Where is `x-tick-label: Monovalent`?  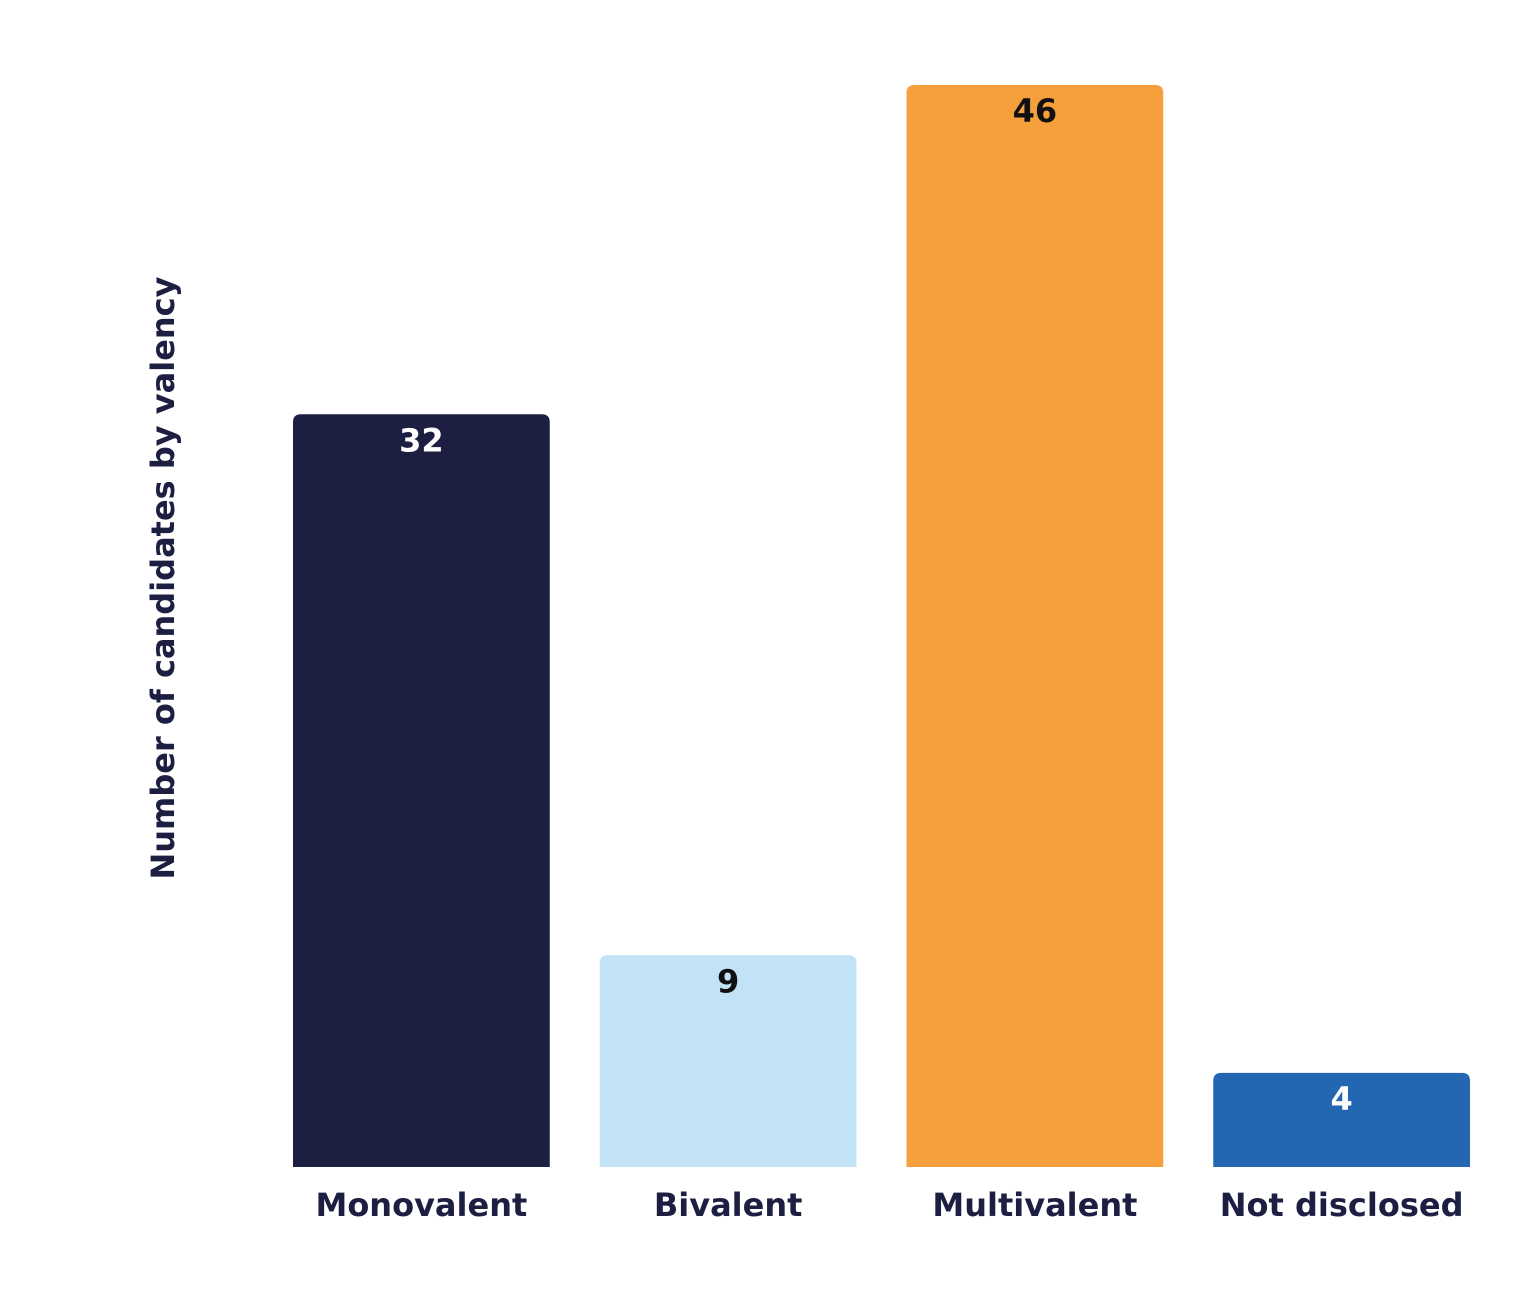 x-tick-label: Monovalent is located at coordinates (421, 1205).